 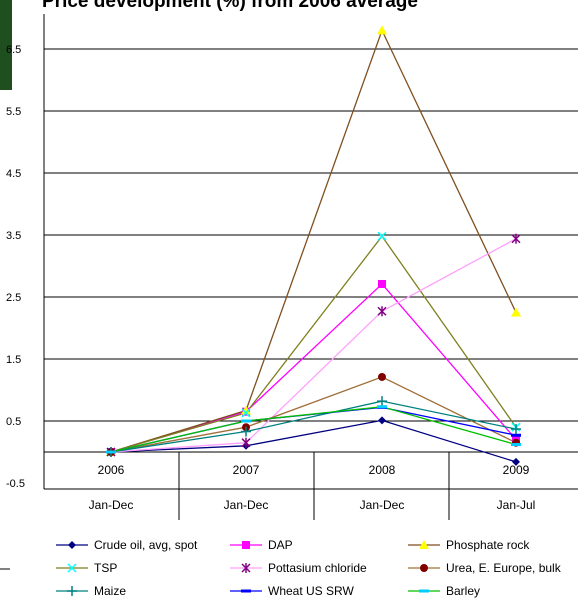 What do you see at coordinates (317, 568) in the screenshot?
I see `legend-label: Pottasium chloride` at bounding box center [317, 568].